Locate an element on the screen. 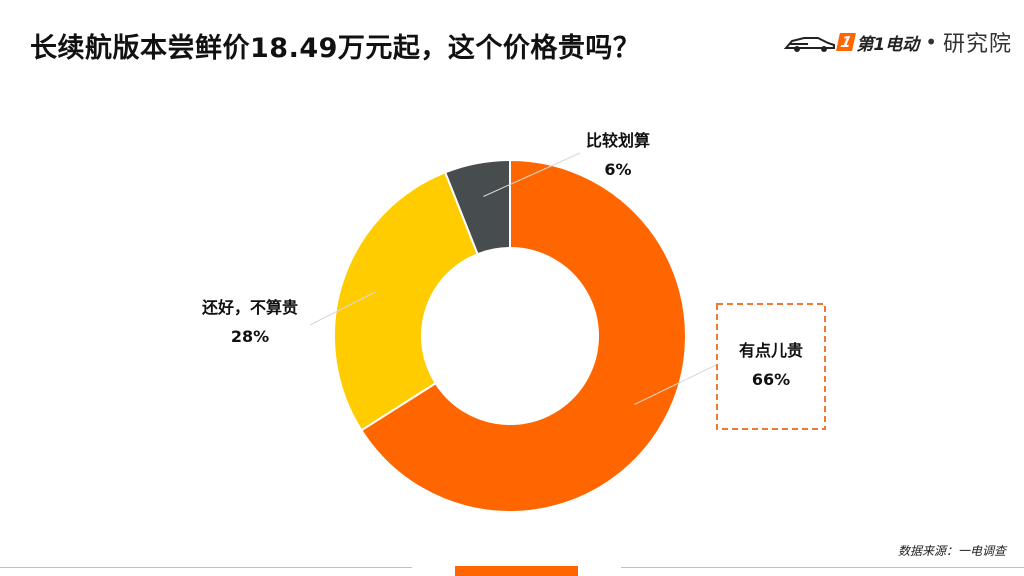  brand-mark: 1 第1电动 is located at coordinates (851, 42).